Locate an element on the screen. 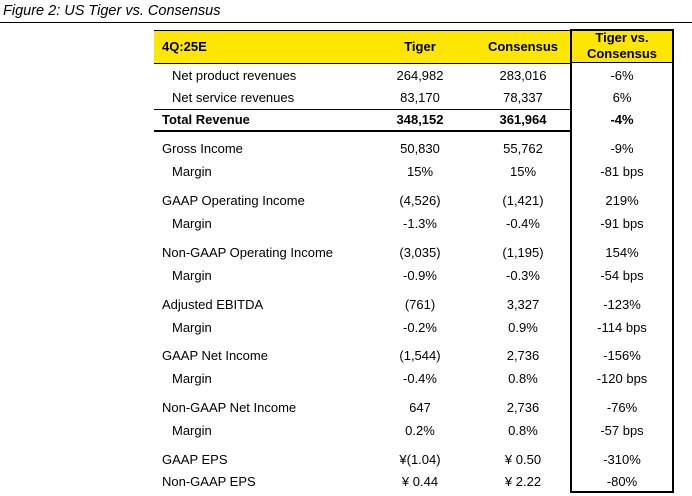  row-consensus: 15% is located at coordinates (523, 171).